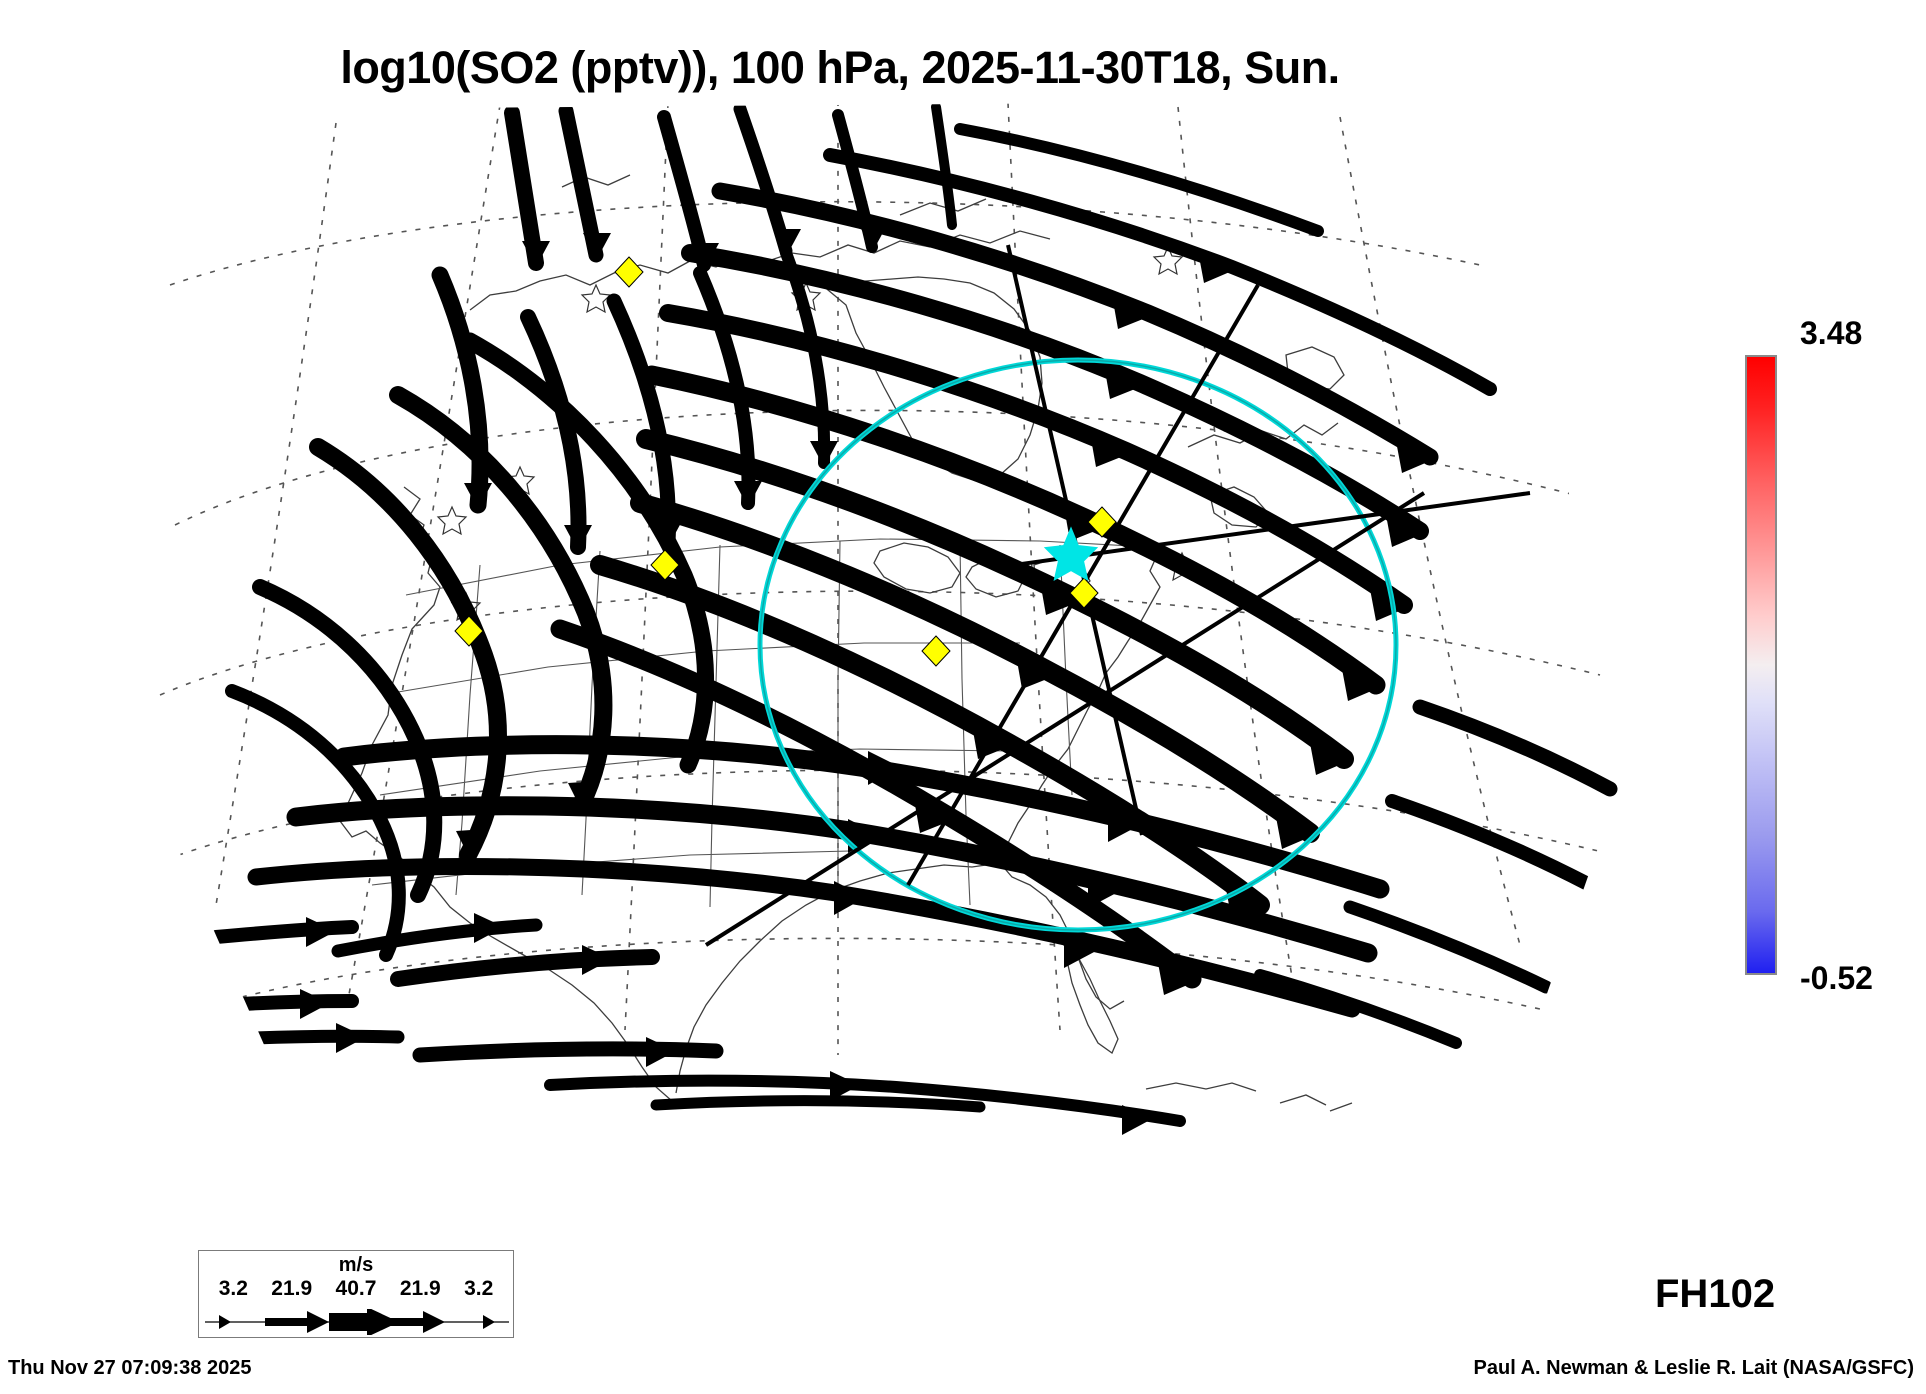 This screenshot has width=1926, height=1394. What do you see at coordinates (785, 461) in the screenshot?
I see `station-markers` at bounding box center [785, 461].